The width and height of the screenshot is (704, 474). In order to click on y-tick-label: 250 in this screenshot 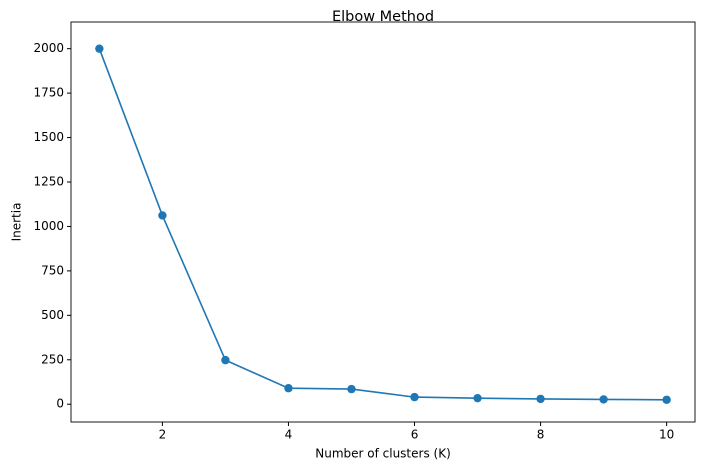, I will do `click(52, 359)`.